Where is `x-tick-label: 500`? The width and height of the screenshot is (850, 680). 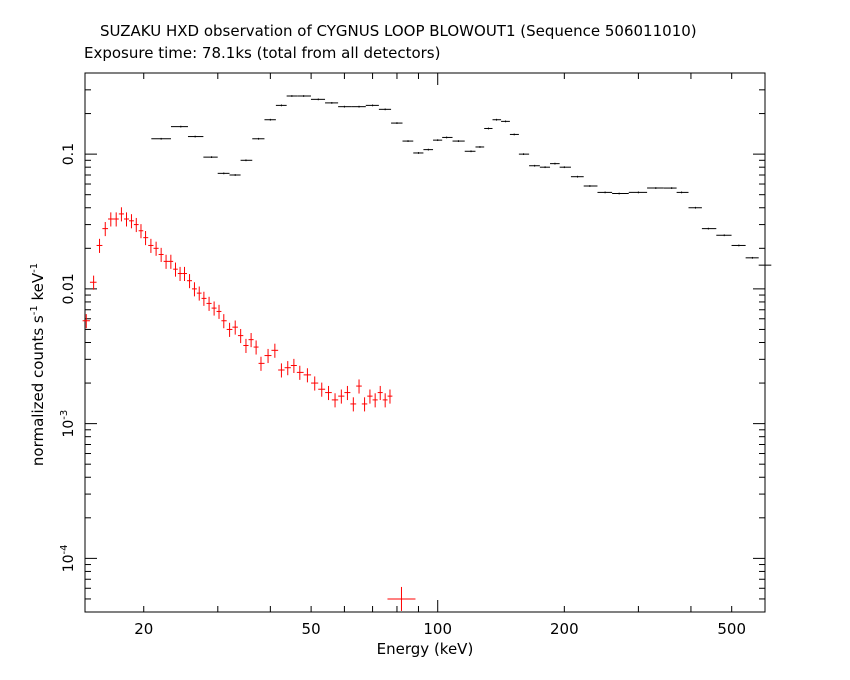 x-tick-label: 500 is located at coordinates (731, 629).